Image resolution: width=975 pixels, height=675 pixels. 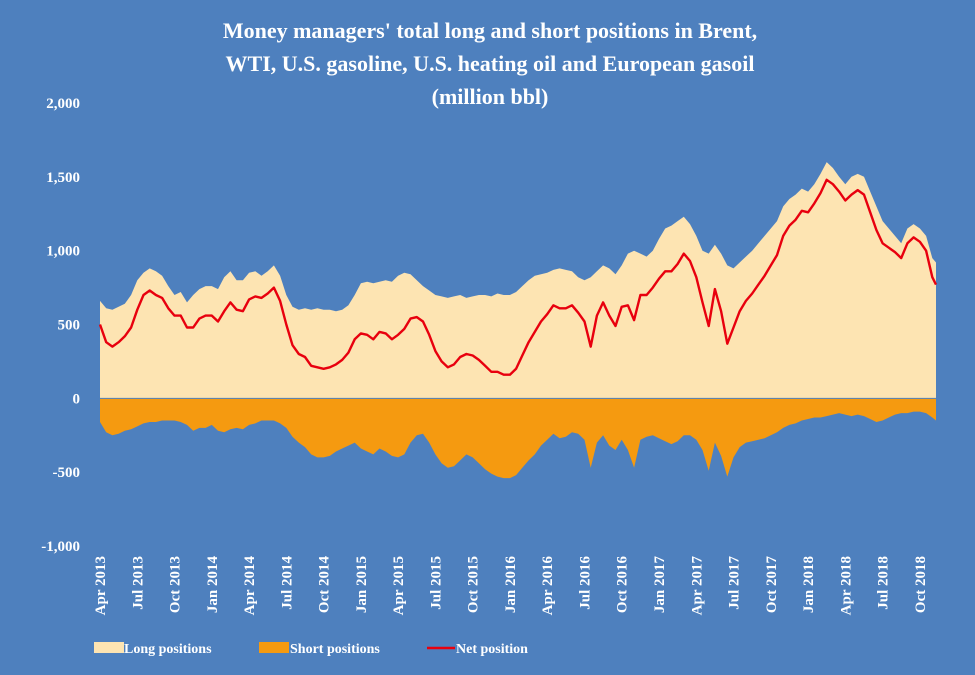 What do you see at coordinates (399, 585) in the screenshot?
I see `x-tick-label: Apr 2015` at bounding box center [399, 585].